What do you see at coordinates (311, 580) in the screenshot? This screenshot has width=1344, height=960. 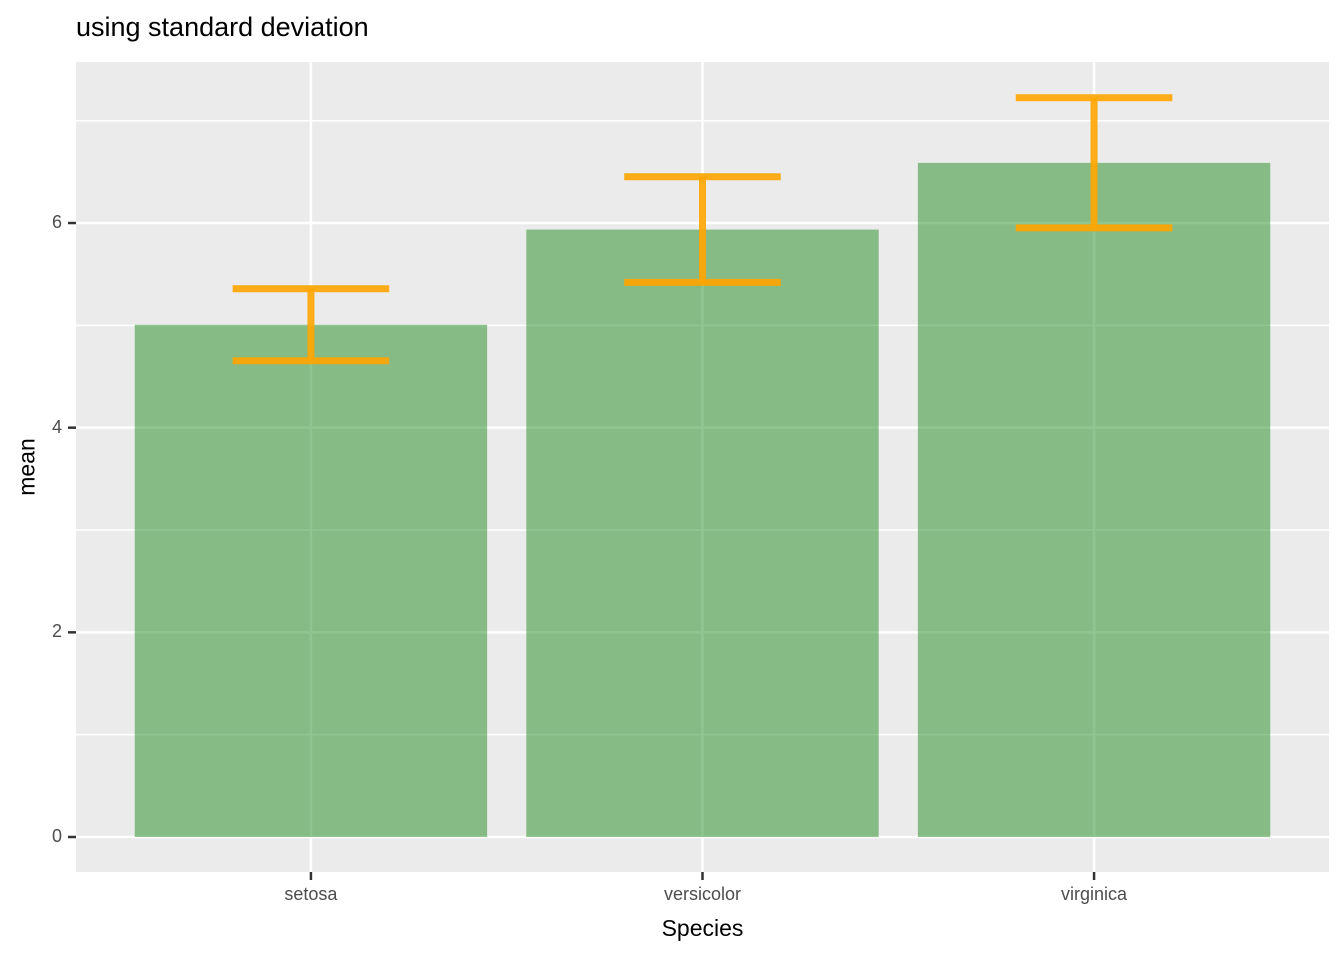 I see `bar-setosa` at bounding box center [311, 580].